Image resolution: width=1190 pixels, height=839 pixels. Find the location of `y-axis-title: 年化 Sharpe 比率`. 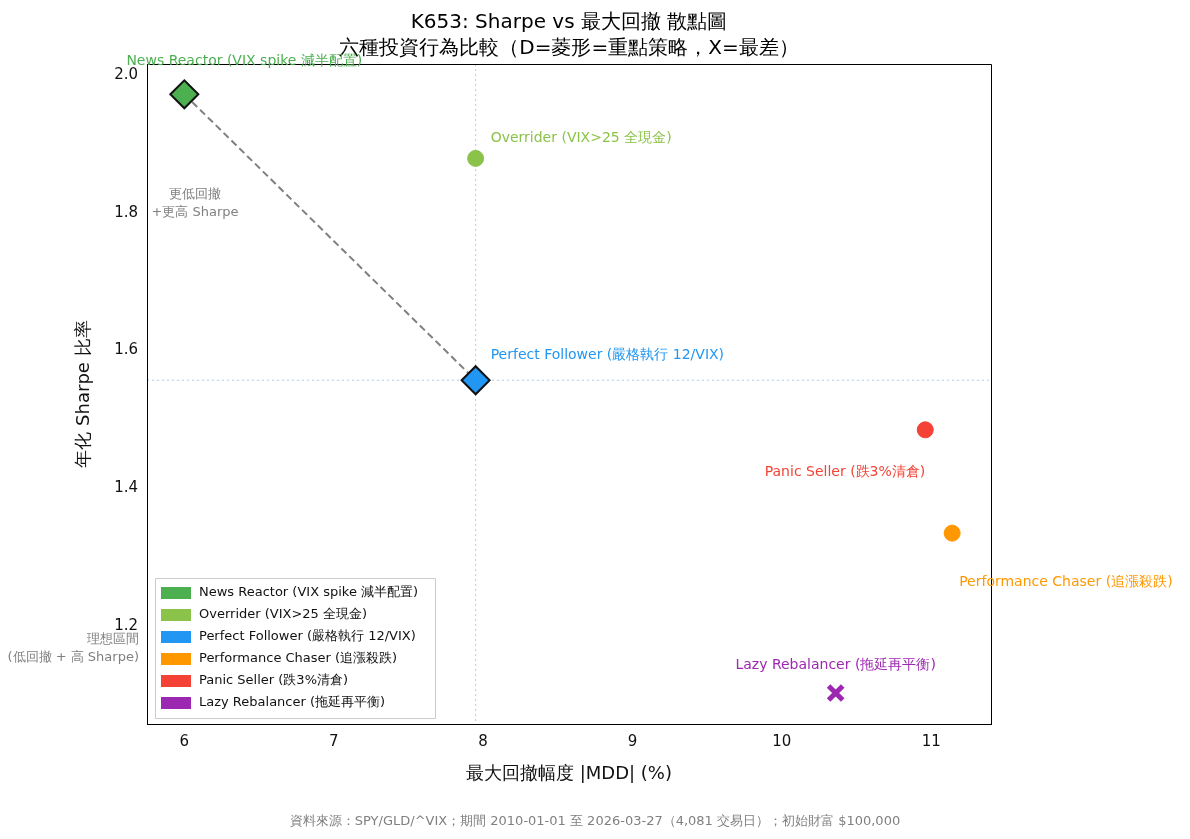

y-axis-title: 年化 Sharpe 比率 is located at coordinates (83, 394).